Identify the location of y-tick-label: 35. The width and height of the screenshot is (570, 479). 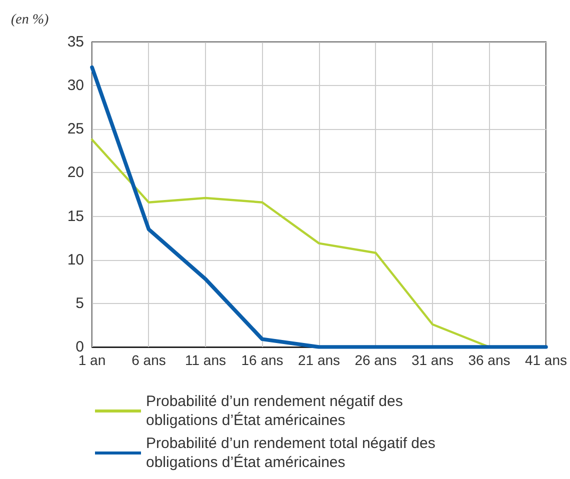
(75, 42).